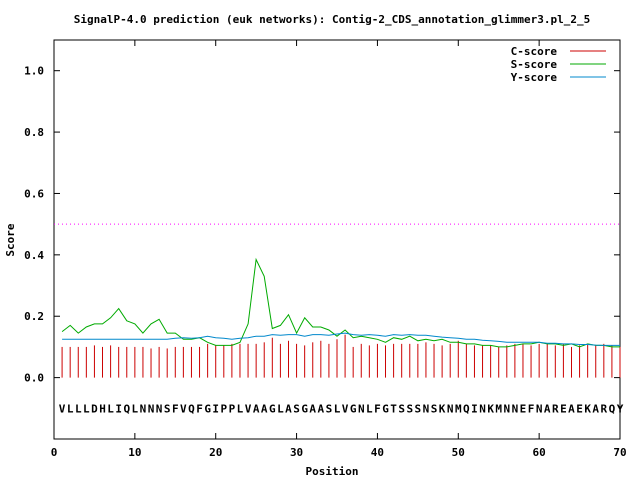  Describe the element at coordinates (94, 408) in the screenshot. I see `sequence-residue: D` at that location.